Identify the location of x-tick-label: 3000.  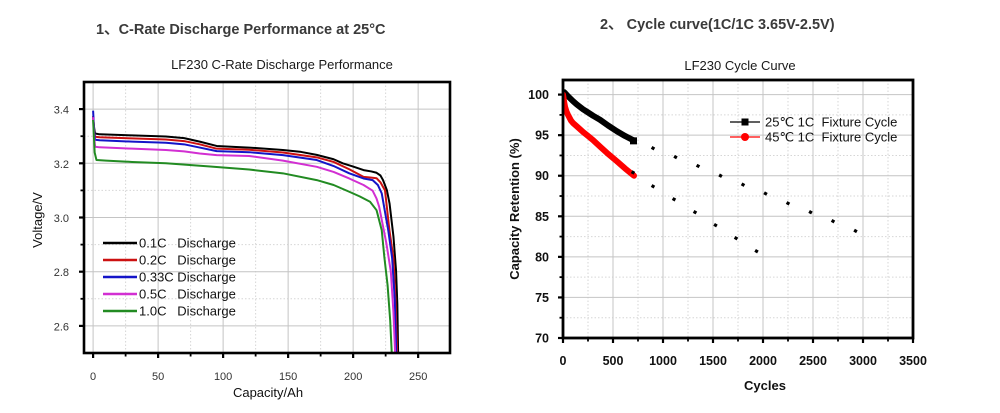
(863, 361).